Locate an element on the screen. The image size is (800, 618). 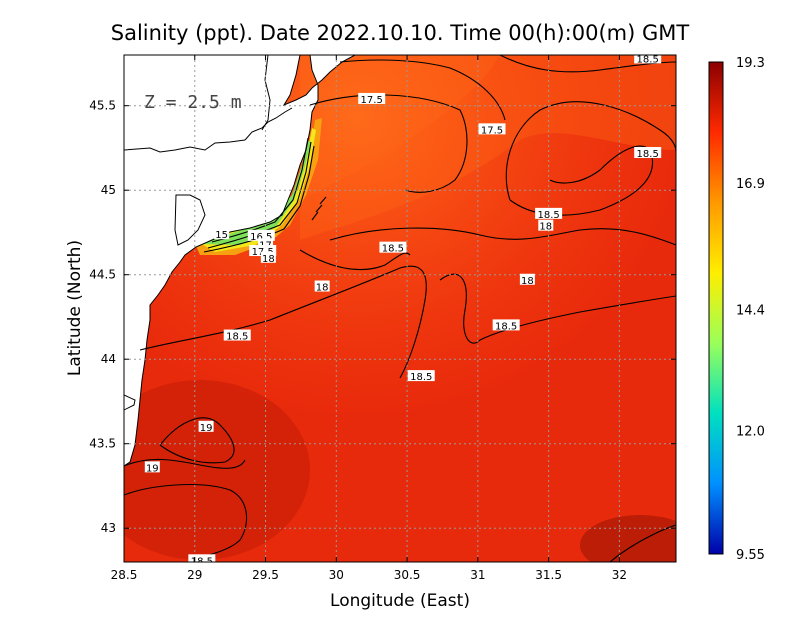
x-tick-label: 32 is located at coordinates (619, 575).